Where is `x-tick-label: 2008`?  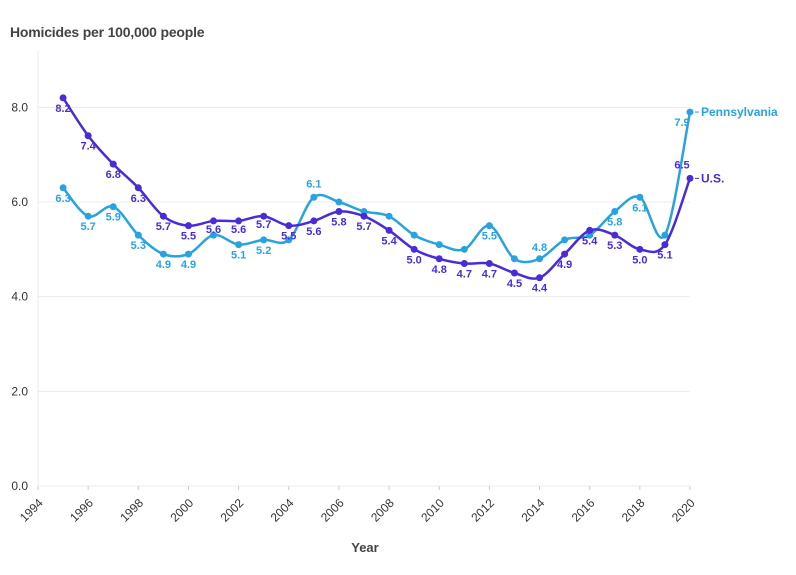 x-tick-label: 2008 is located at coordinates (382, 510).